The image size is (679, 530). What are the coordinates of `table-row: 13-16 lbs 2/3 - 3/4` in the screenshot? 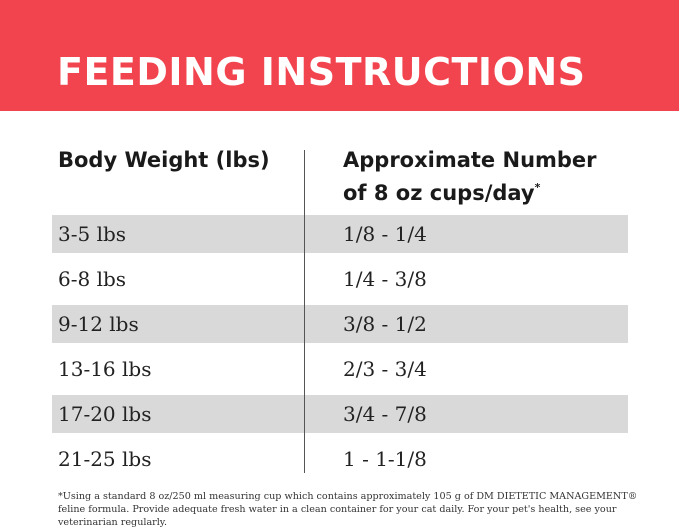 It's located at (340, 369).